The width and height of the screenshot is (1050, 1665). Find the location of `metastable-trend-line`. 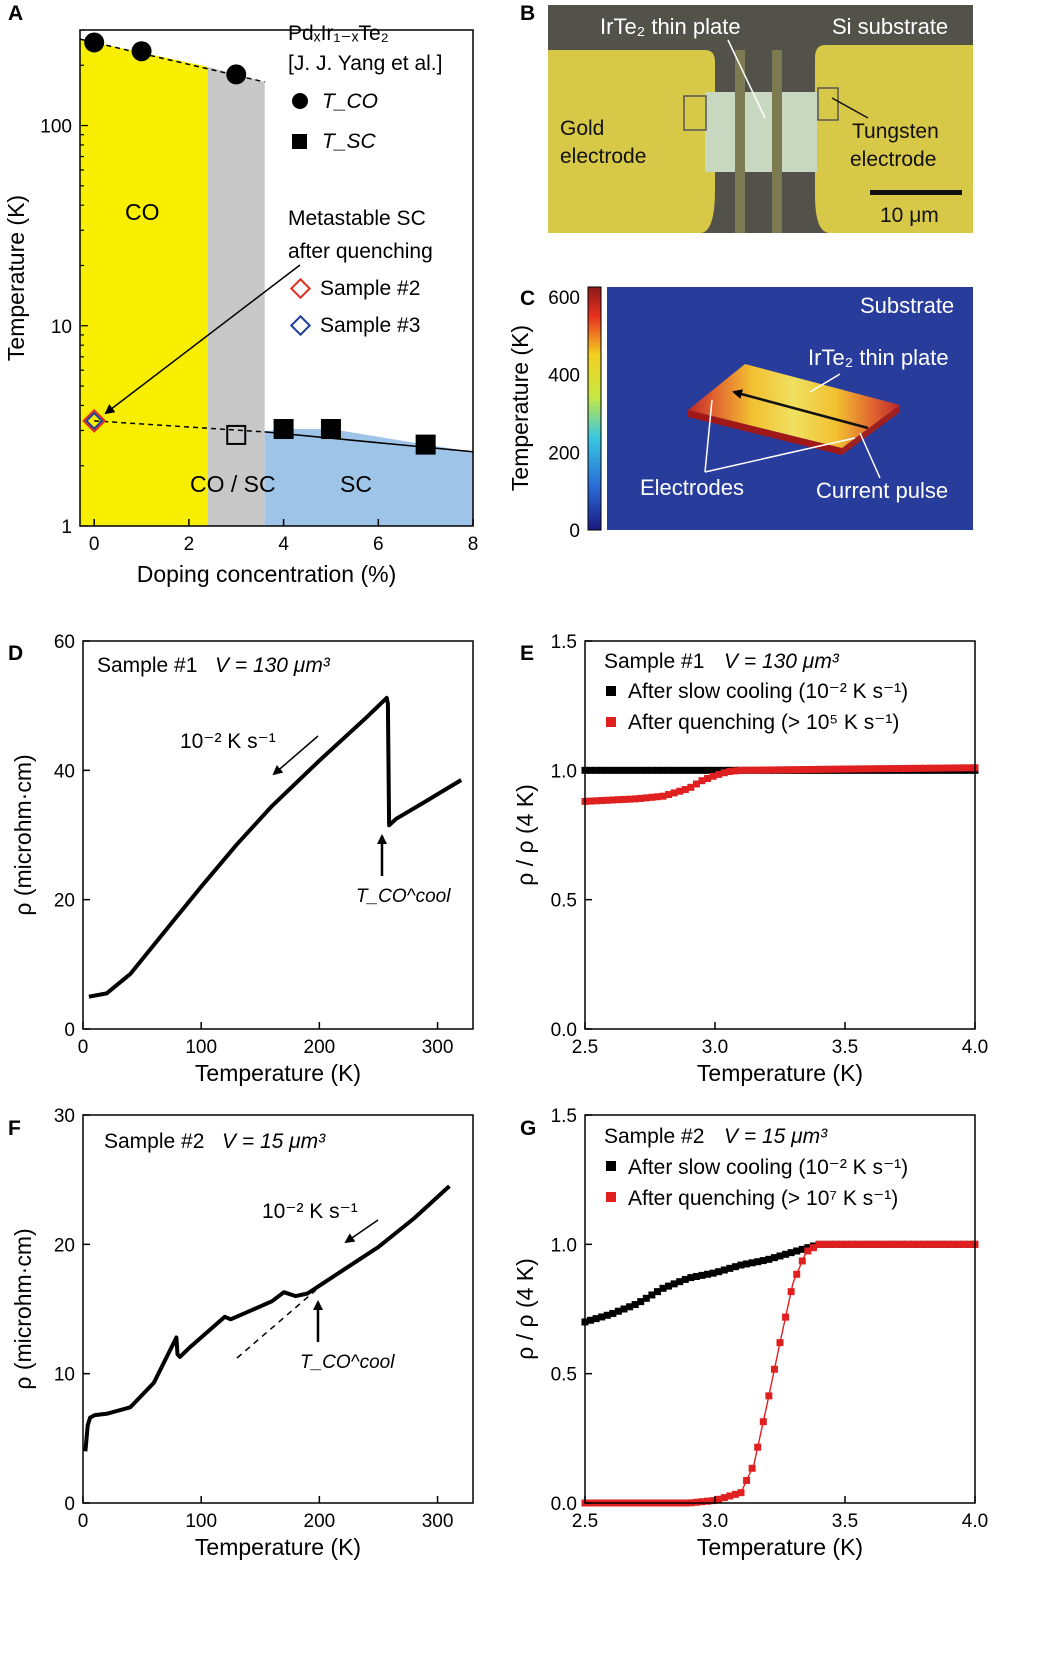

metastable-trend-line is located at coordinates (179, 426).